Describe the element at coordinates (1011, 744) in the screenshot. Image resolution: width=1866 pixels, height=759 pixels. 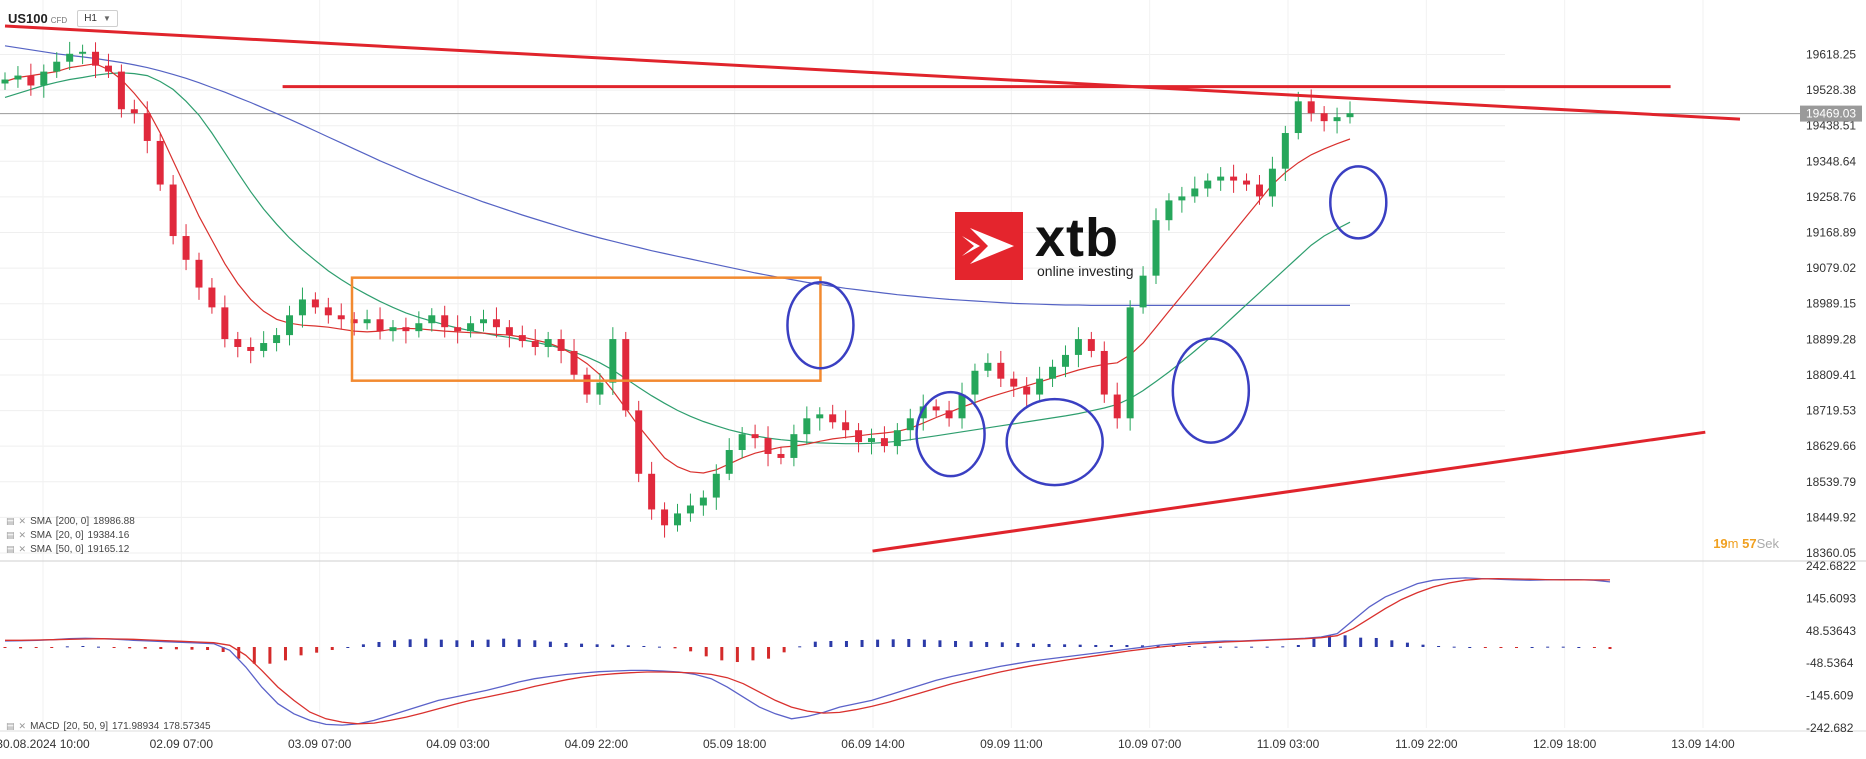
I see `time-tick-label: 09.09 11:00` at that location.